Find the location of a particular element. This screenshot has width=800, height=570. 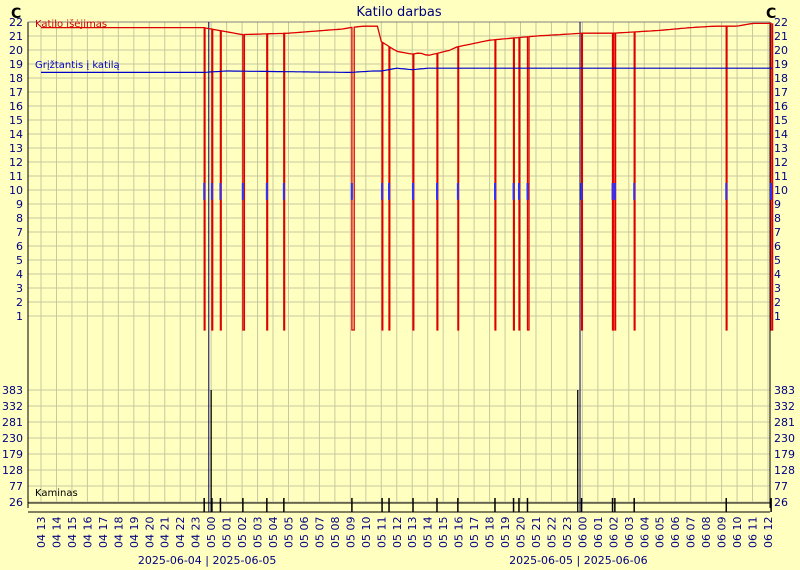

y-tick-label-right: 6 is located at coordinates (777, 246).